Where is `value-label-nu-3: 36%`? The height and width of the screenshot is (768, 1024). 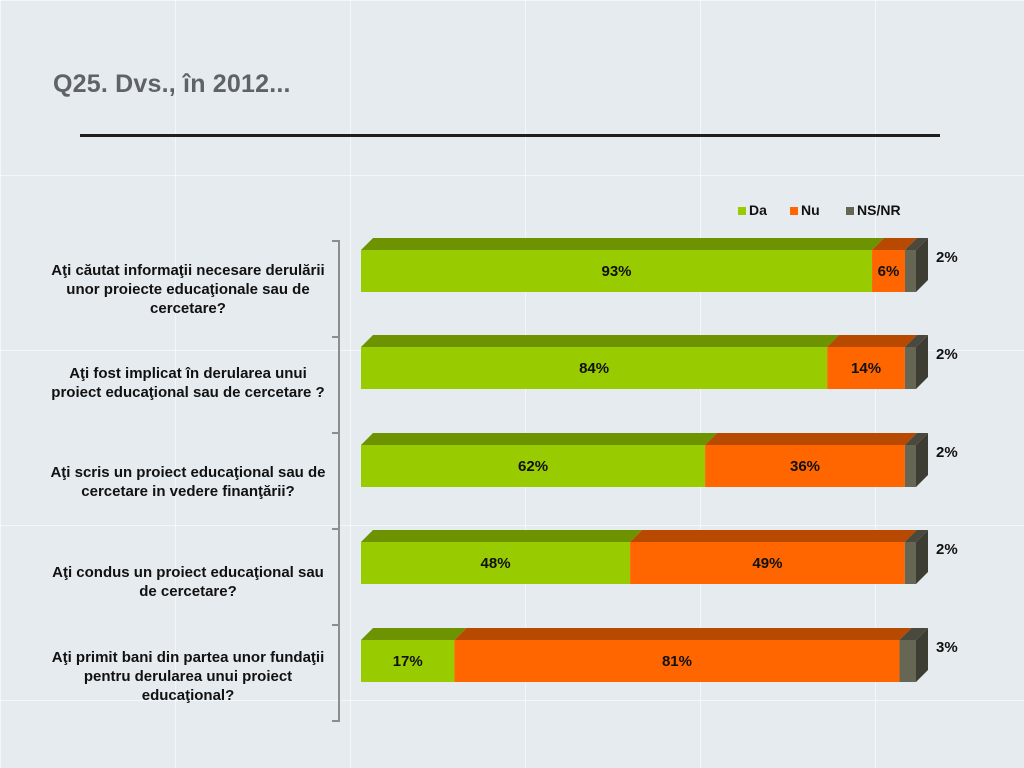 value-label-nu-3: 36% is located at coordinates (805, 466).